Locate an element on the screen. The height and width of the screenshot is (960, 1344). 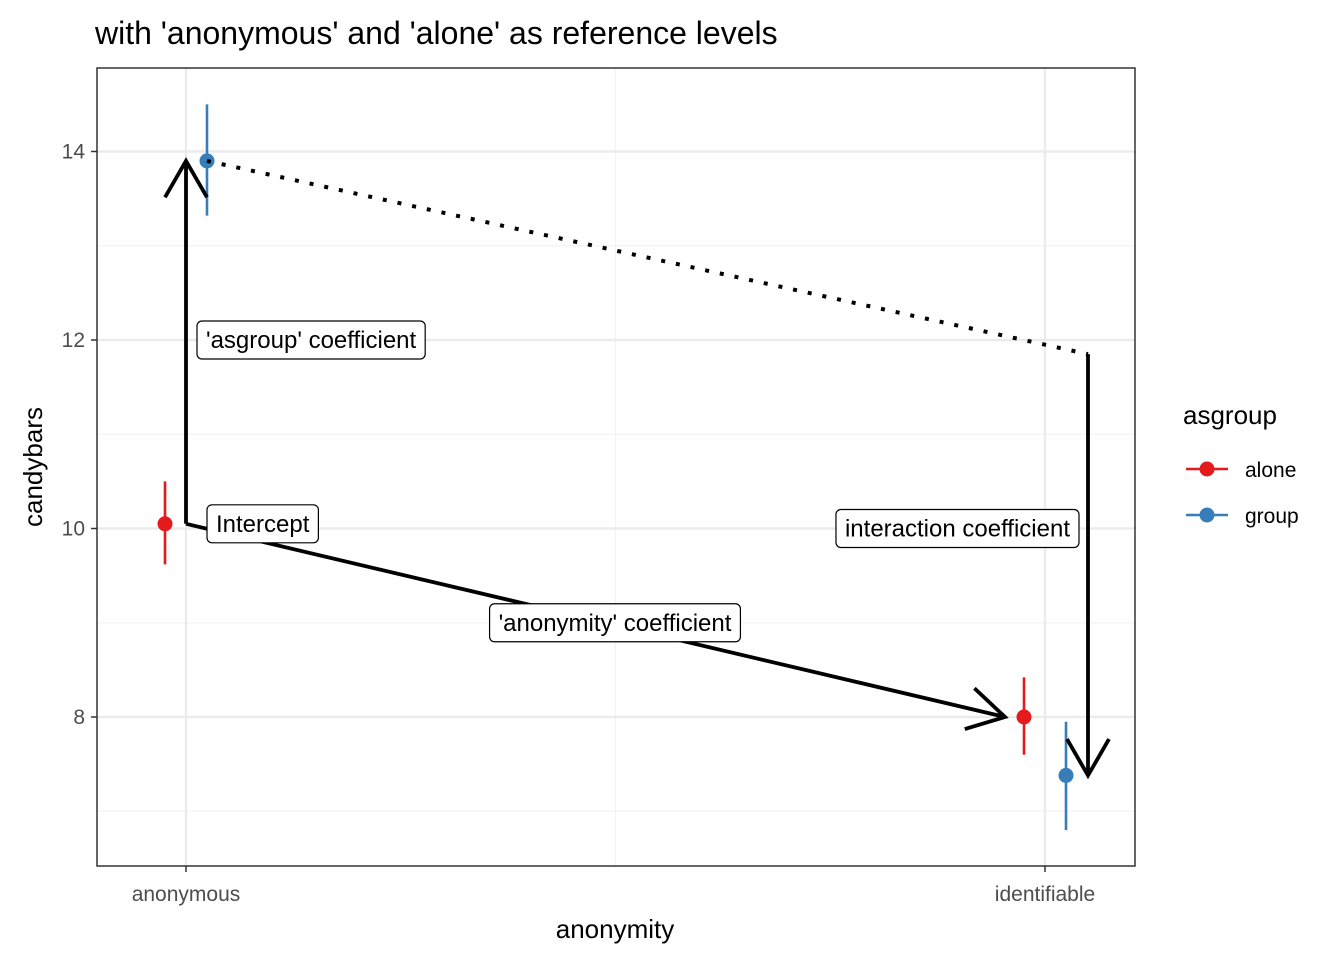
y-tick-label: 8 is located at coordinates (79, 717).